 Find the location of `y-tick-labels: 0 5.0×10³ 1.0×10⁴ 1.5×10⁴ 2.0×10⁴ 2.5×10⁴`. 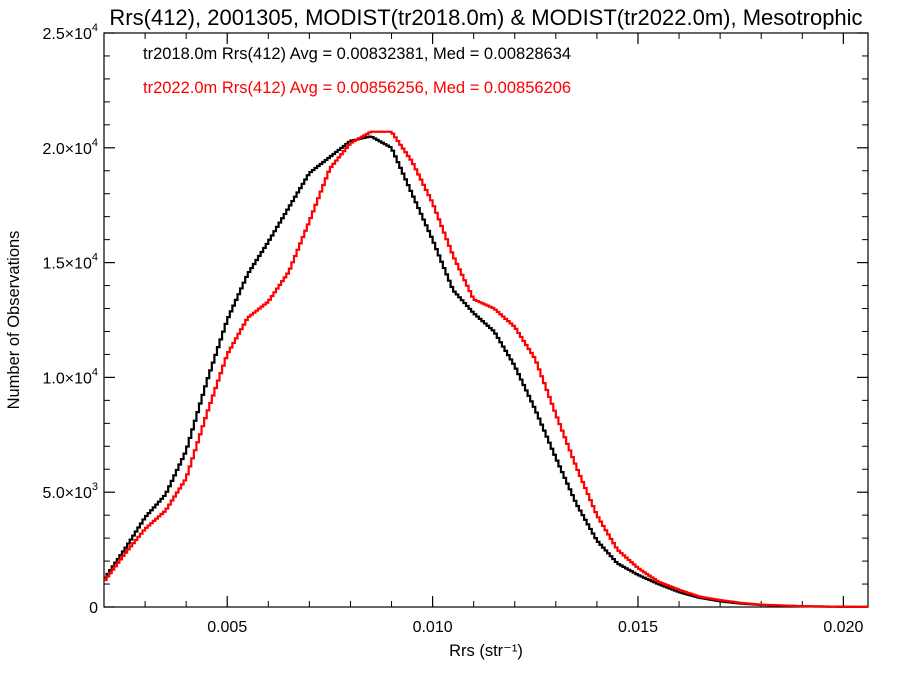

y-tick-labels: 0 5.0×10³ 1.0×10⁴ 1.5×10⁴ 2.0×10⁴ 2.5×10⁴ is located at coordinates (70, 319).